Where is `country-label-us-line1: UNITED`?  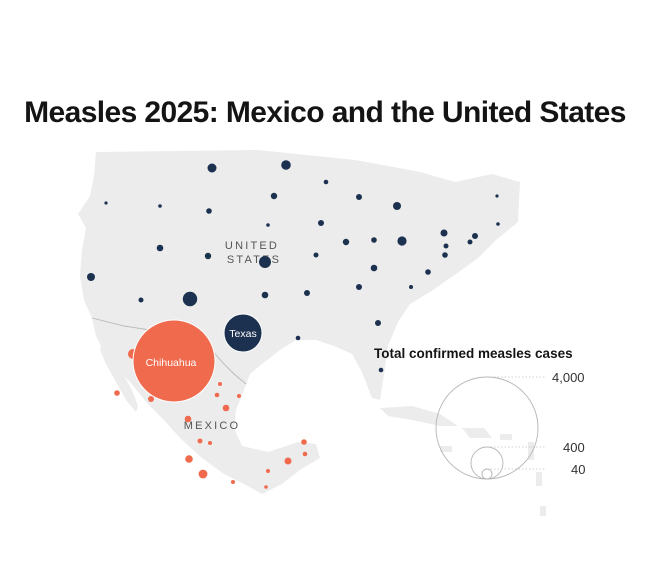 country-label-us-line1: UNITED is located at coordinates (252, 246).